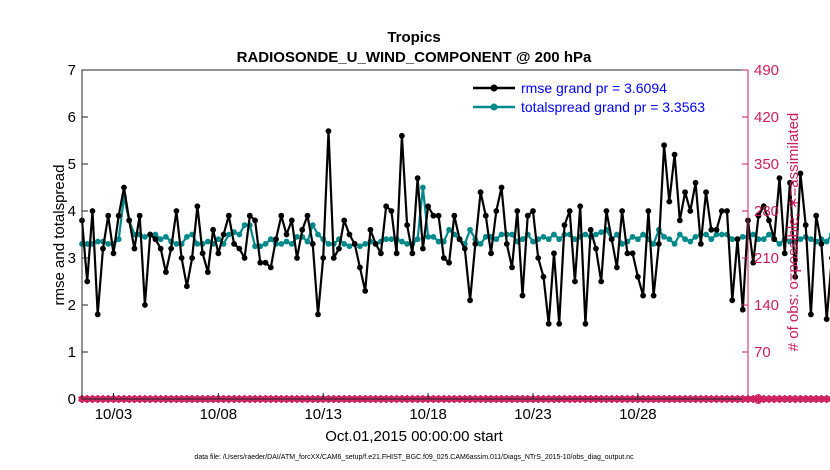 The height and width of the screenshot is (470, 830). What do you see at coordinates (762, 352) in the screenshot?
I see `right-tick-label-1: 70` at bounding box center [762, 352].